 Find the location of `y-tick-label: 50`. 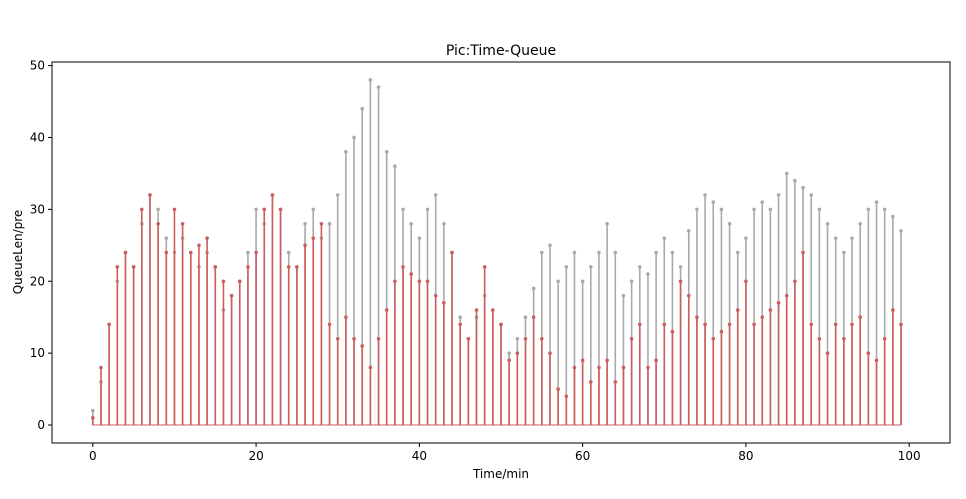

y-tick-label: 50 is located at coordinates (37, 66).